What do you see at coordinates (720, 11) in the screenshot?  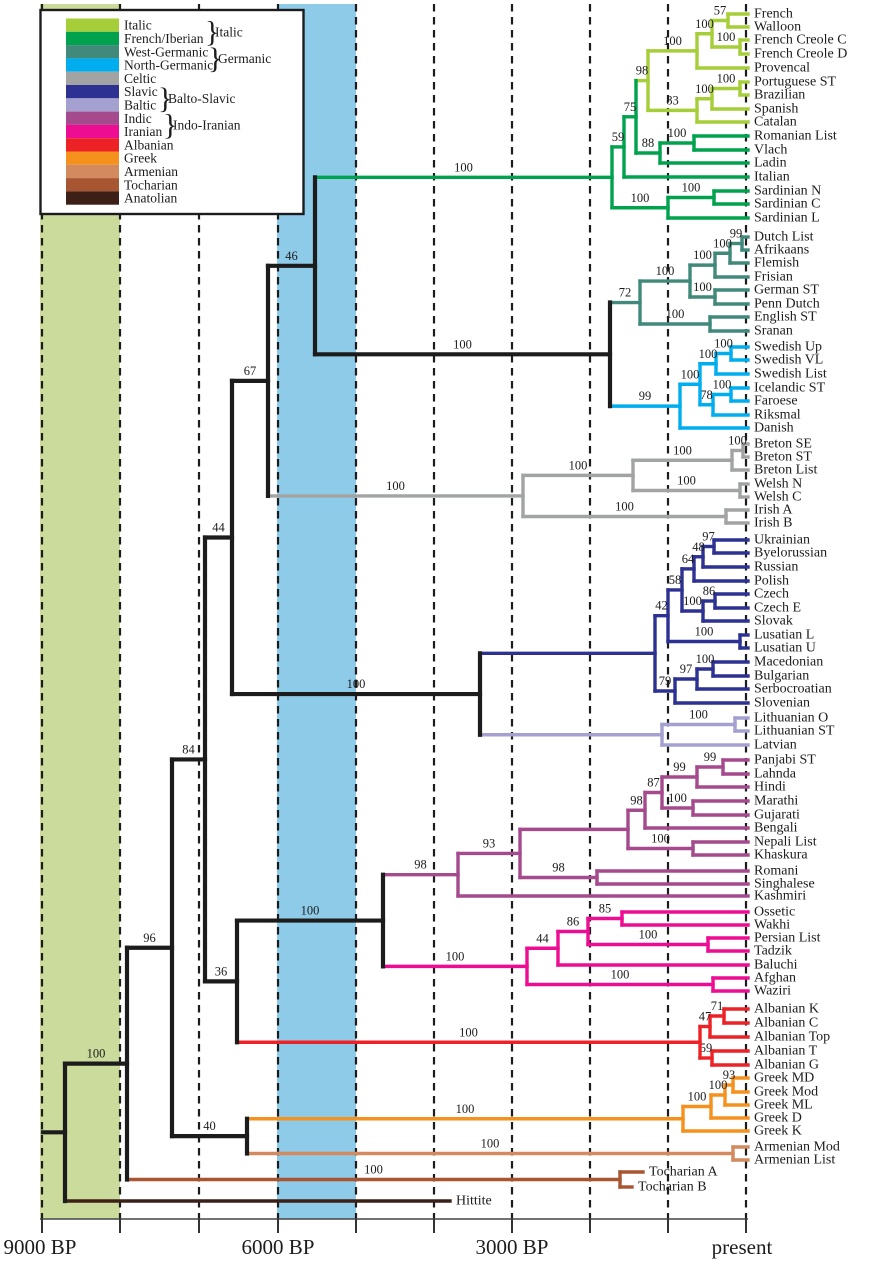 I see `support-value: 57` at bounding box center [720, 11].